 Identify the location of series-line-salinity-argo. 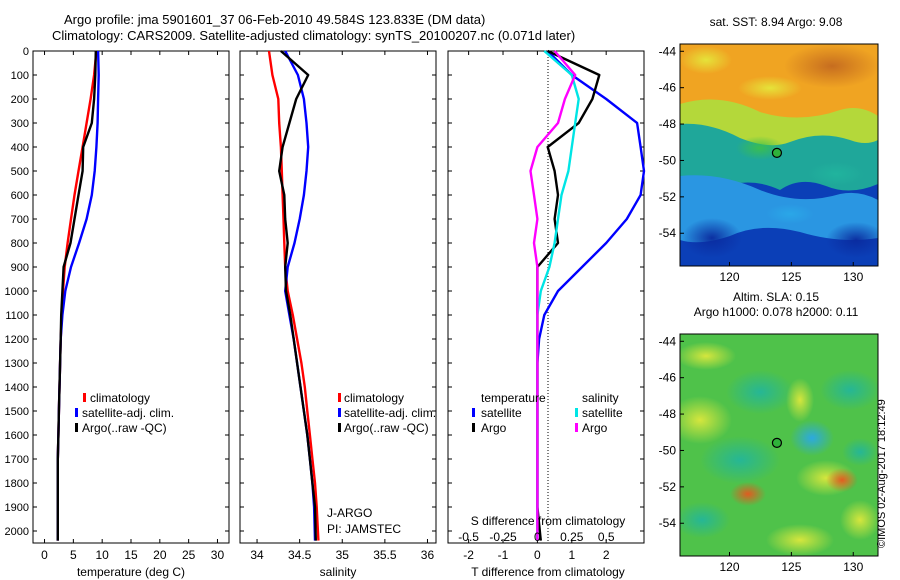
(553, 295).